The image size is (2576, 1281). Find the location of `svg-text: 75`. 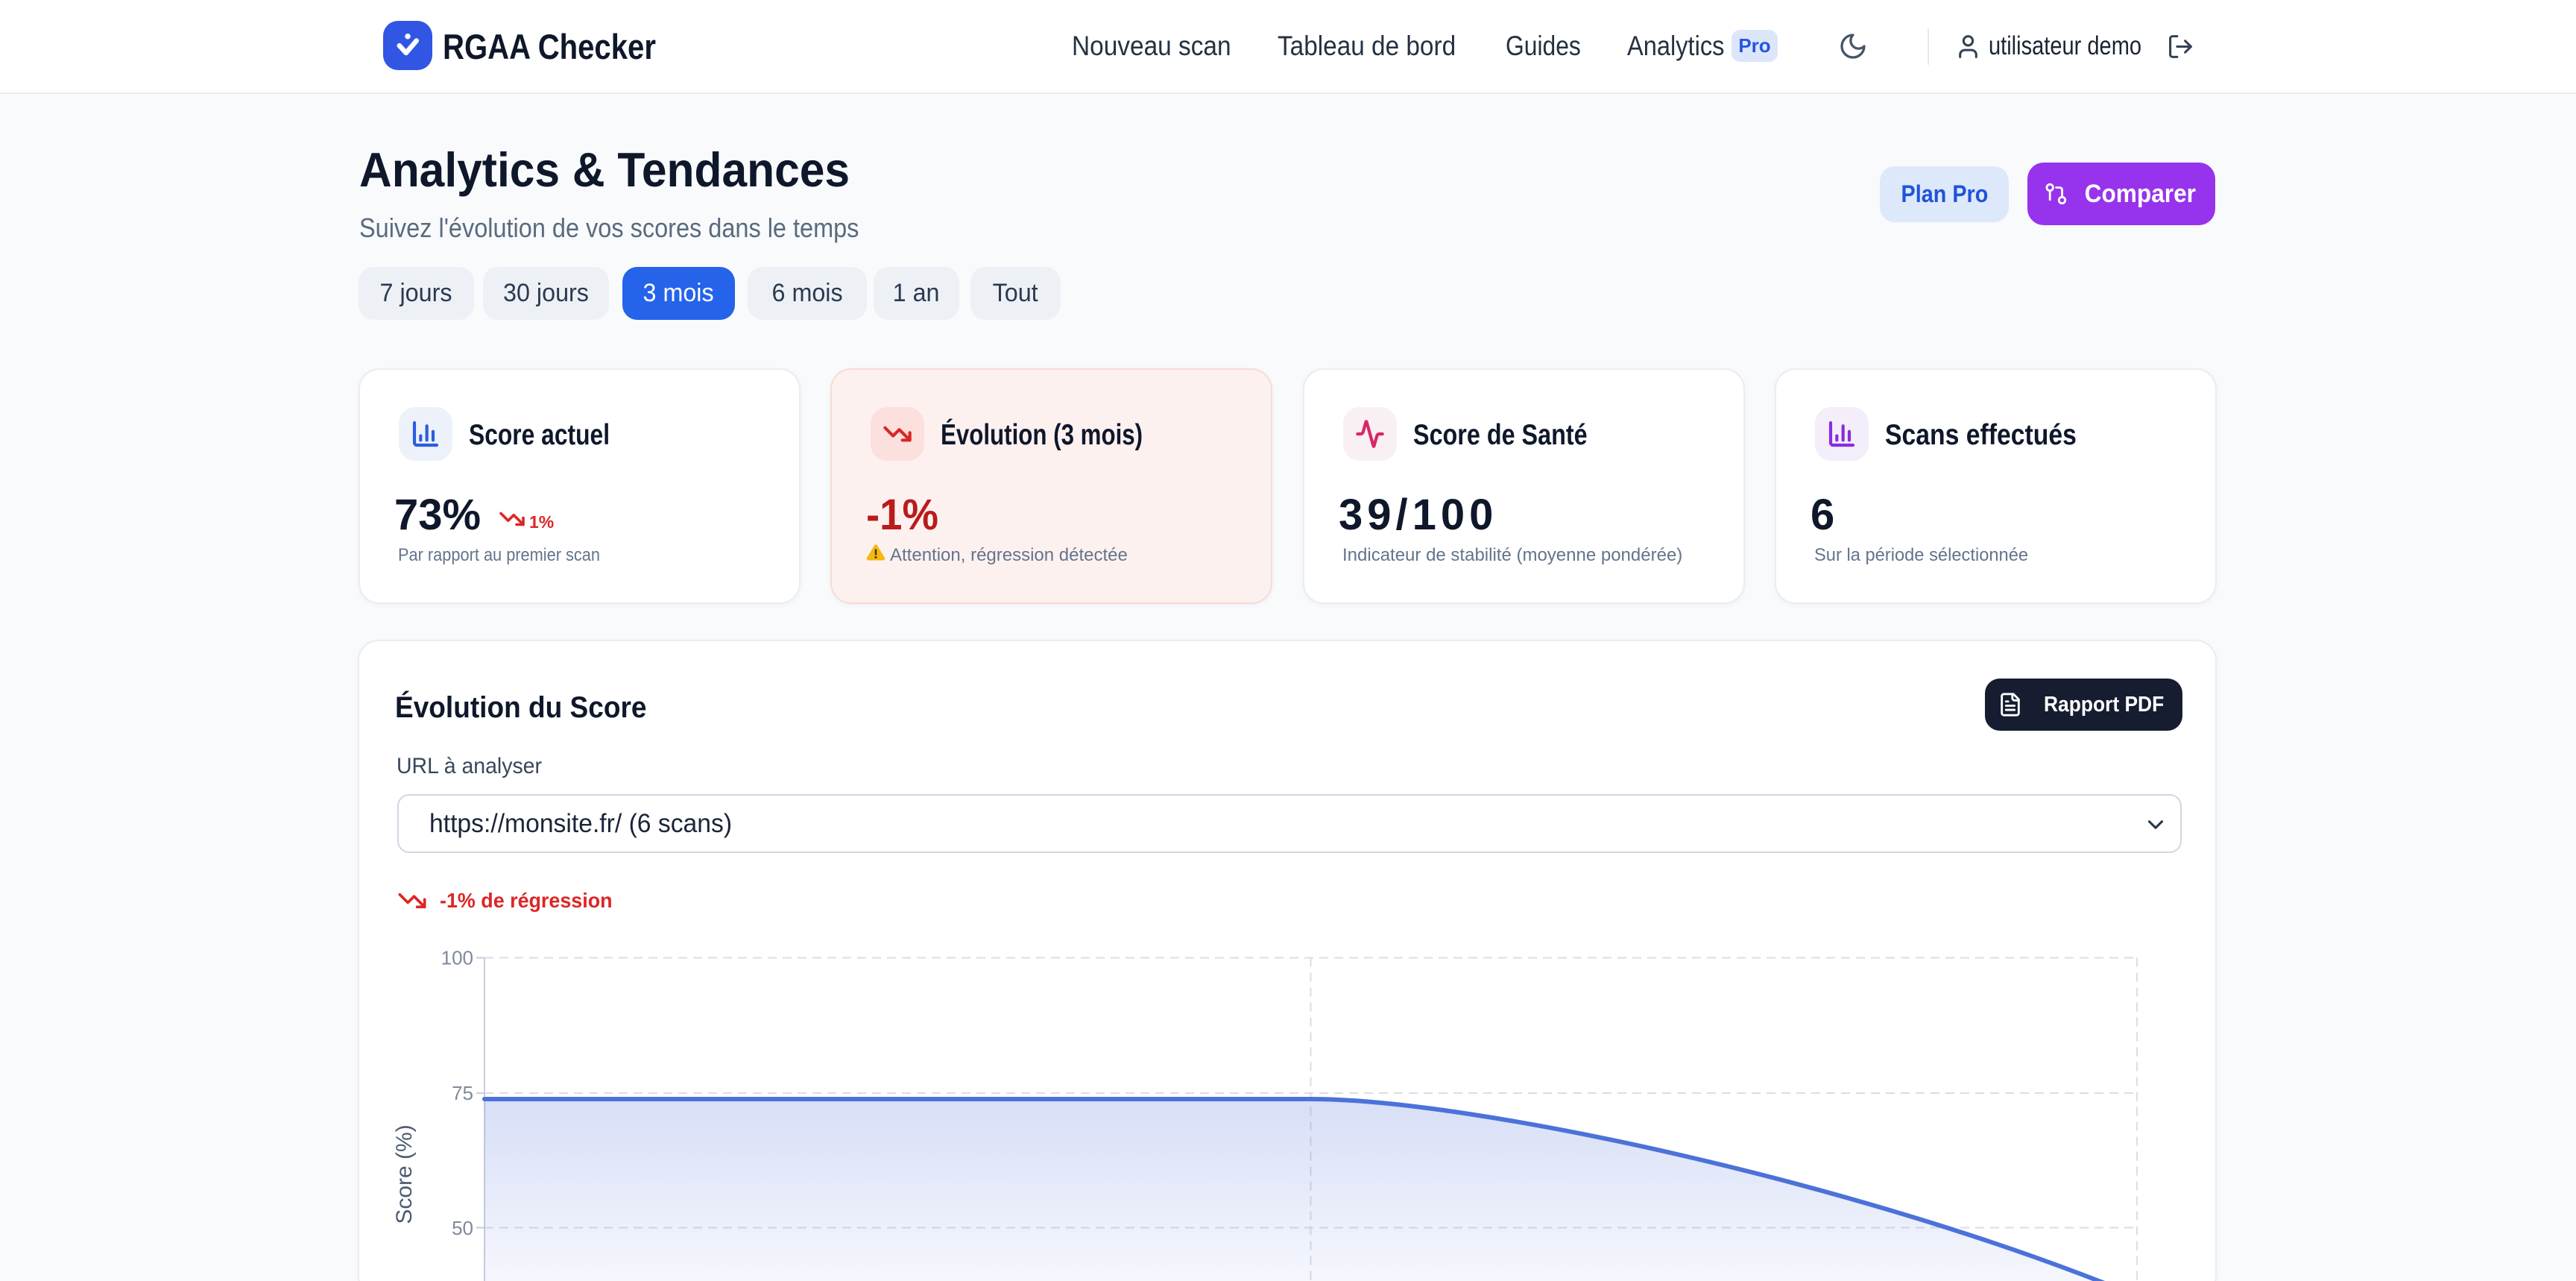

svg-text: 75 is located at coordinates (462, 1093).